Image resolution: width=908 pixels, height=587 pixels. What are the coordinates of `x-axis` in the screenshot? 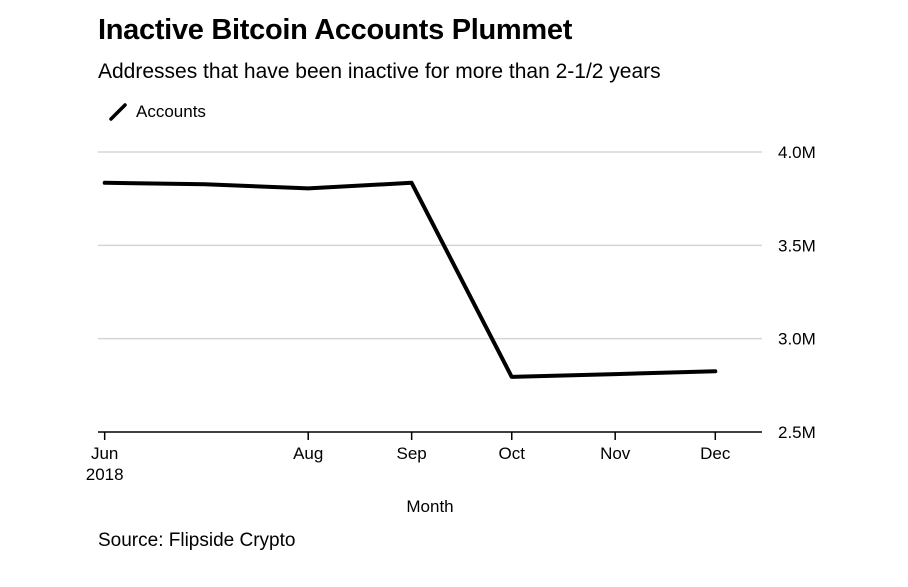 It's located at (430, 435).